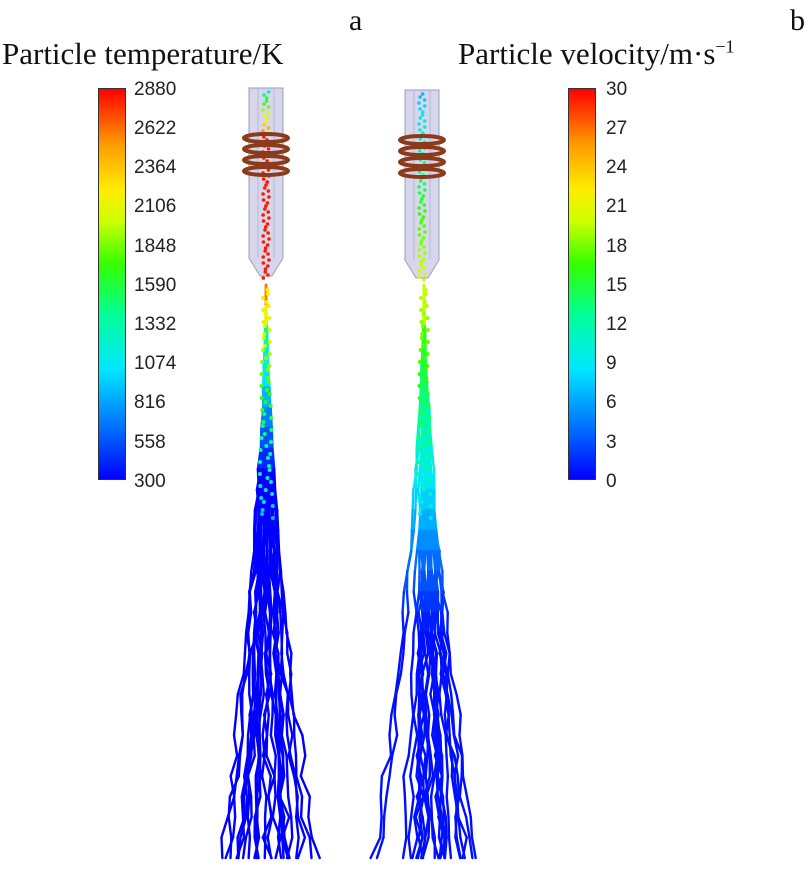 This screenshot has width=812, height=884. What do you see at coordinates (596, 54) in the screenshot?
I see `velocity-colorbar-title: Particle velocity/m·s−1` at bounding box center [596, 54].